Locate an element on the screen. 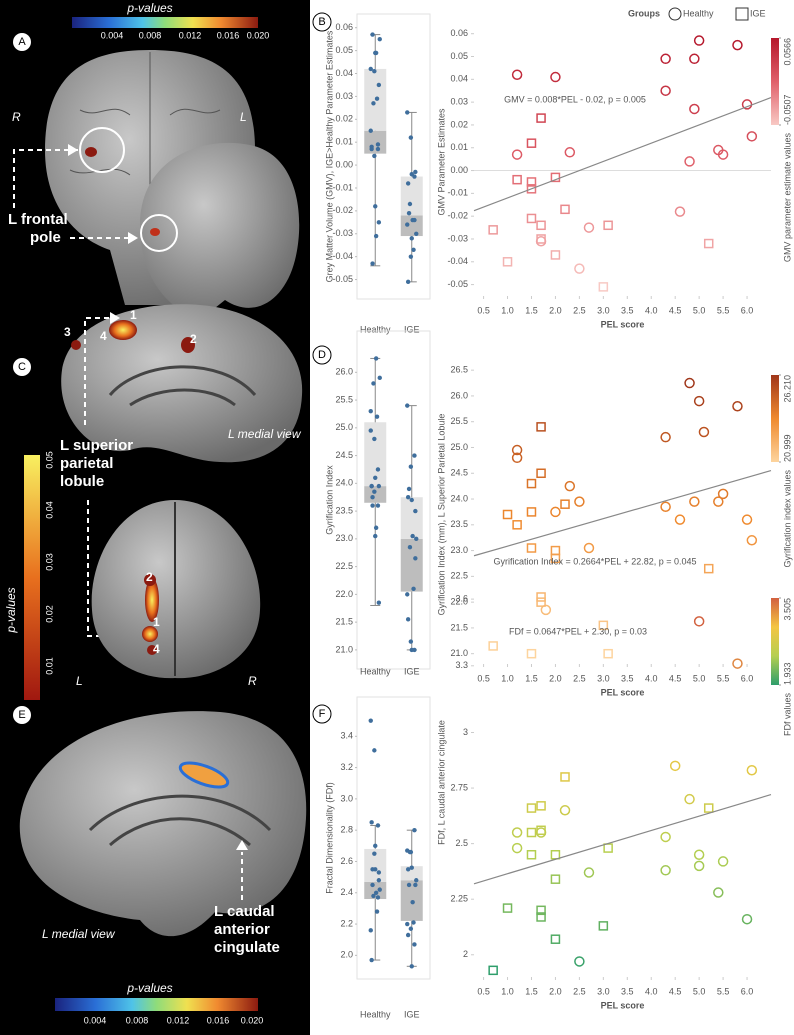 The width and height of the screenshot is (794, 1035). legend-marker is located at coordinates (675, 14).